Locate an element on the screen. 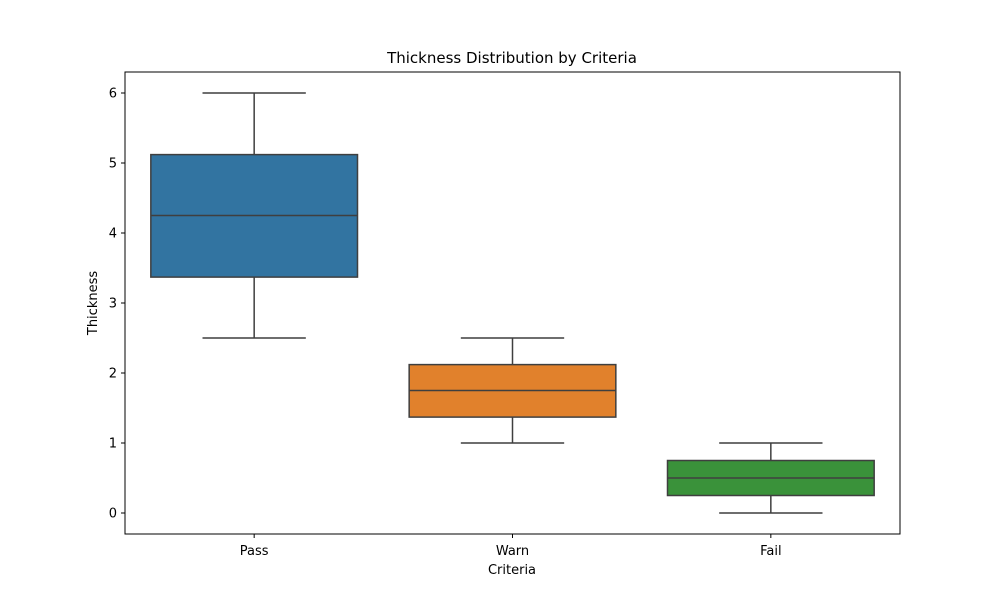 The image size is (1000, 600). x-tick-label-warn: Warn is located at coordinates (512, 551).